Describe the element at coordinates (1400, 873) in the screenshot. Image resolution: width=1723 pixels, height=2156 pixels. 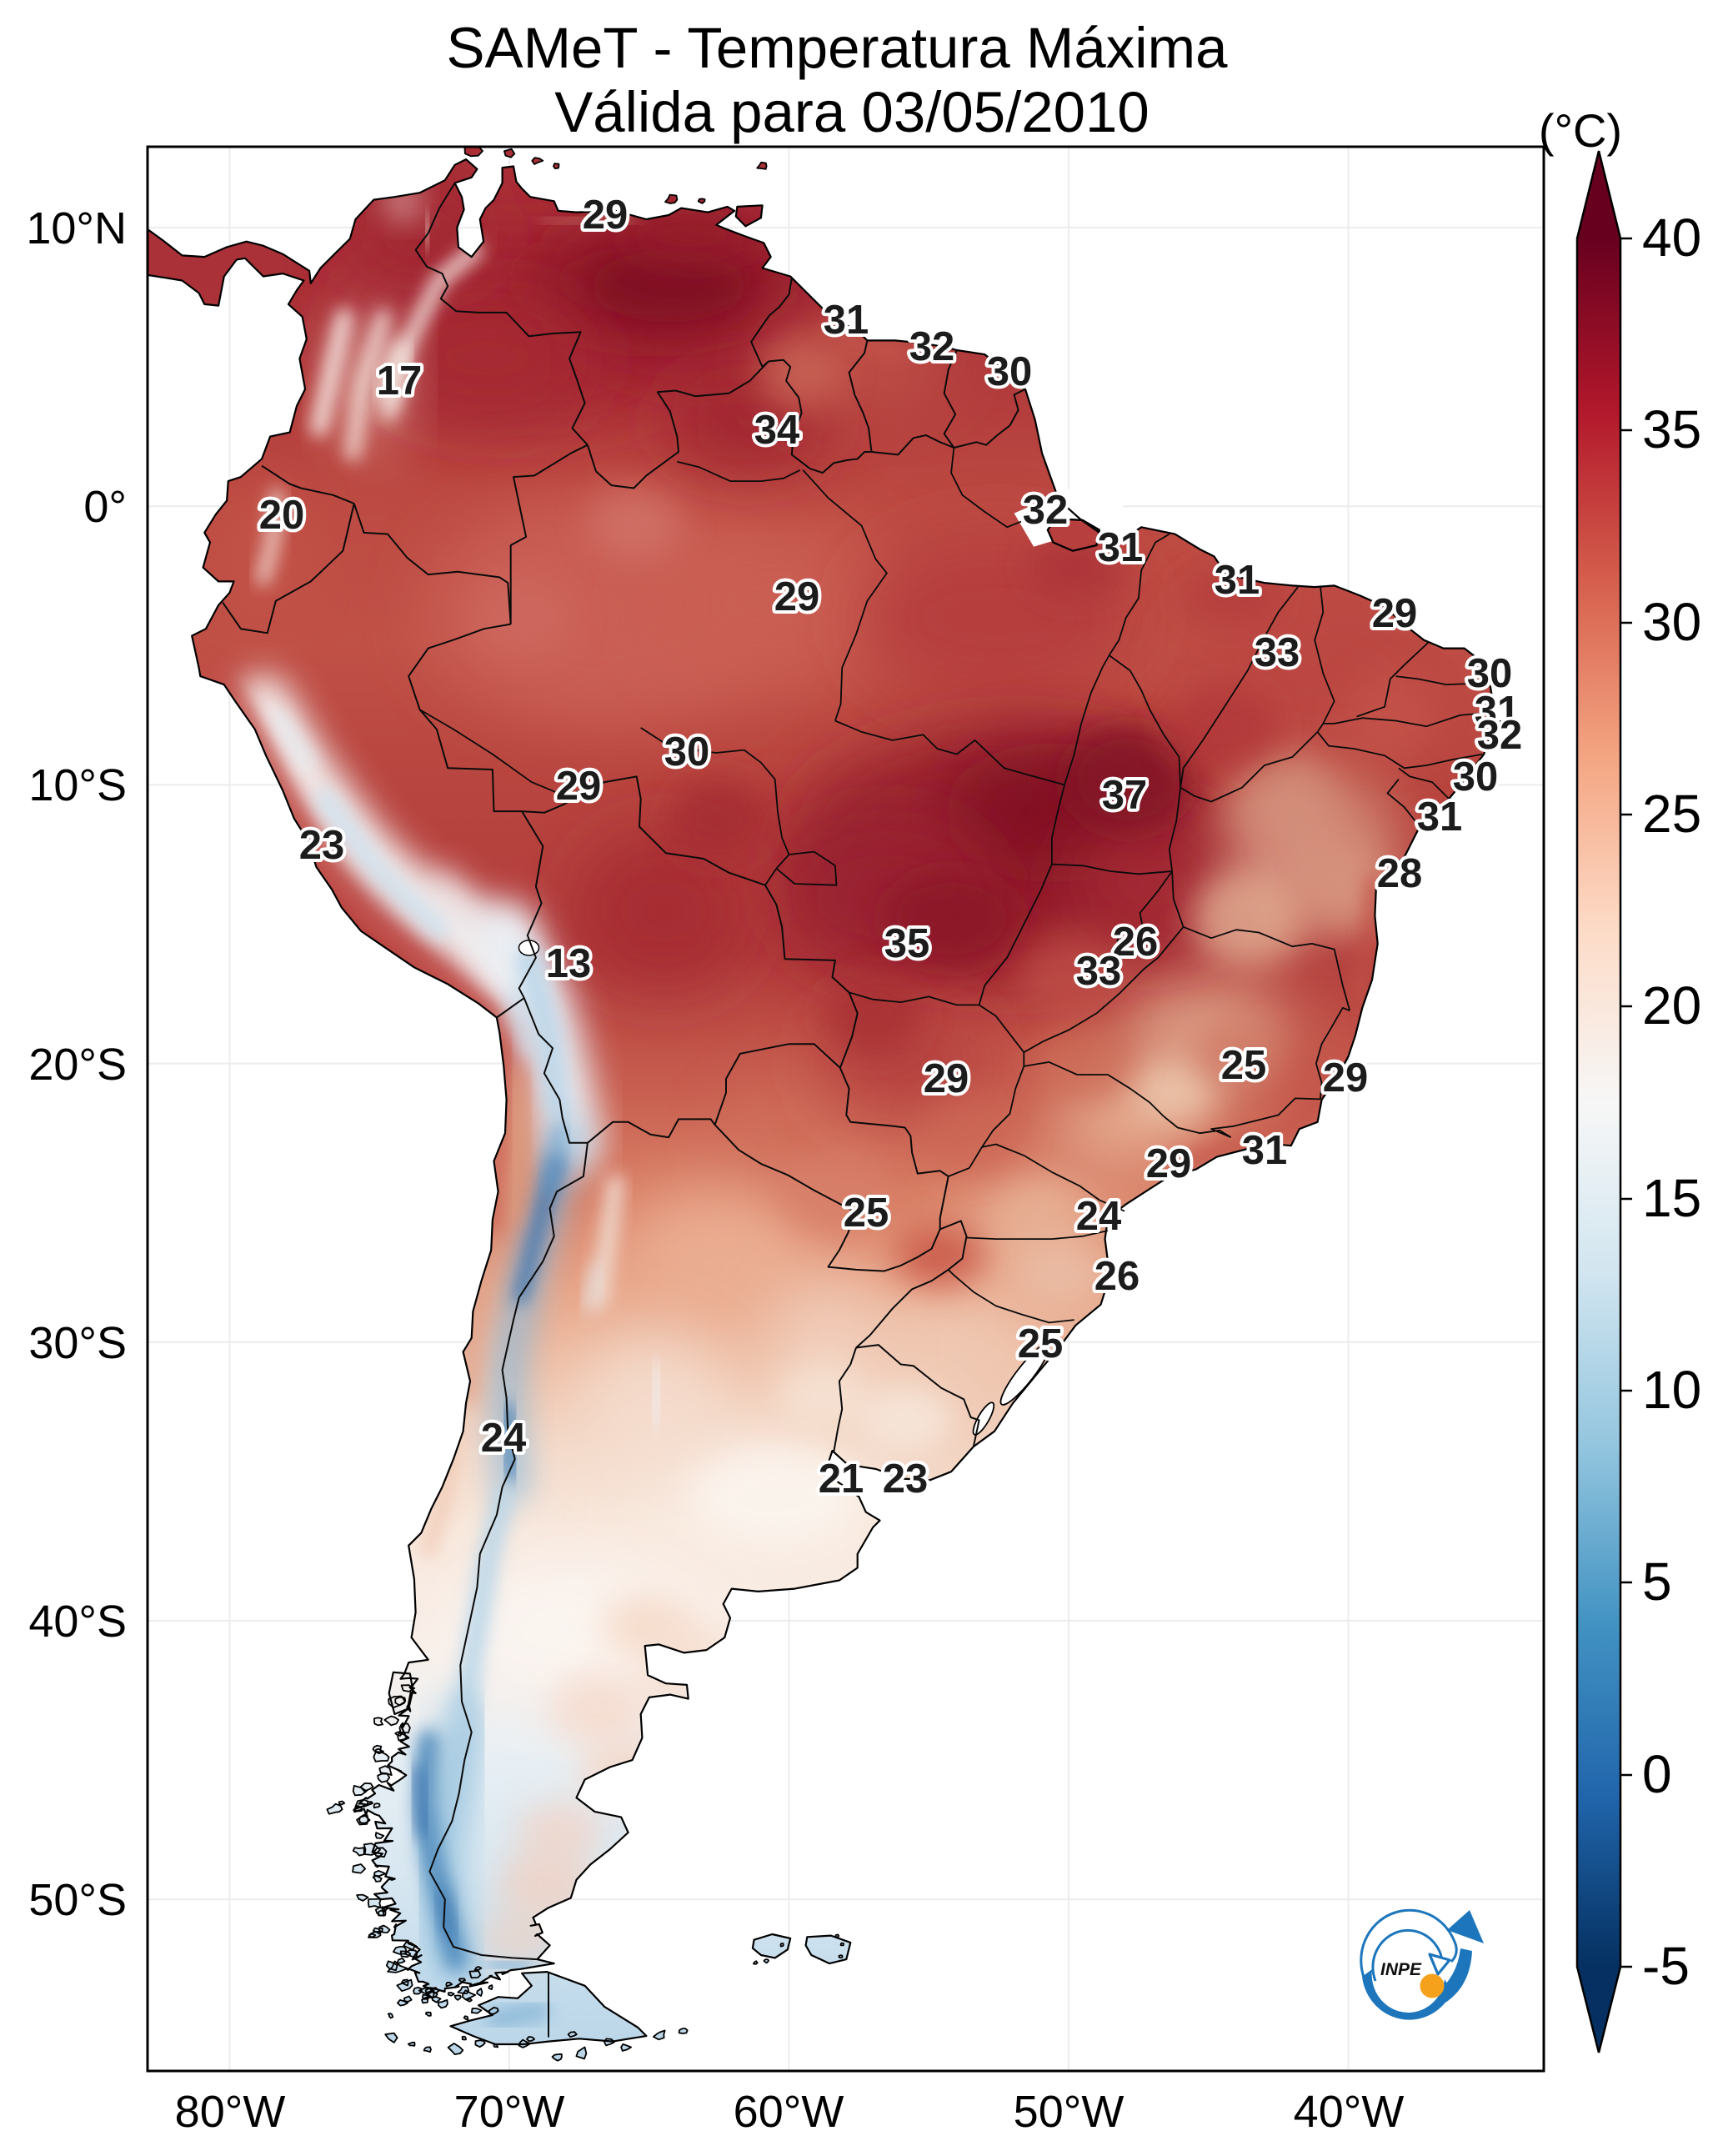
I see `svg-text: 28` at that location.